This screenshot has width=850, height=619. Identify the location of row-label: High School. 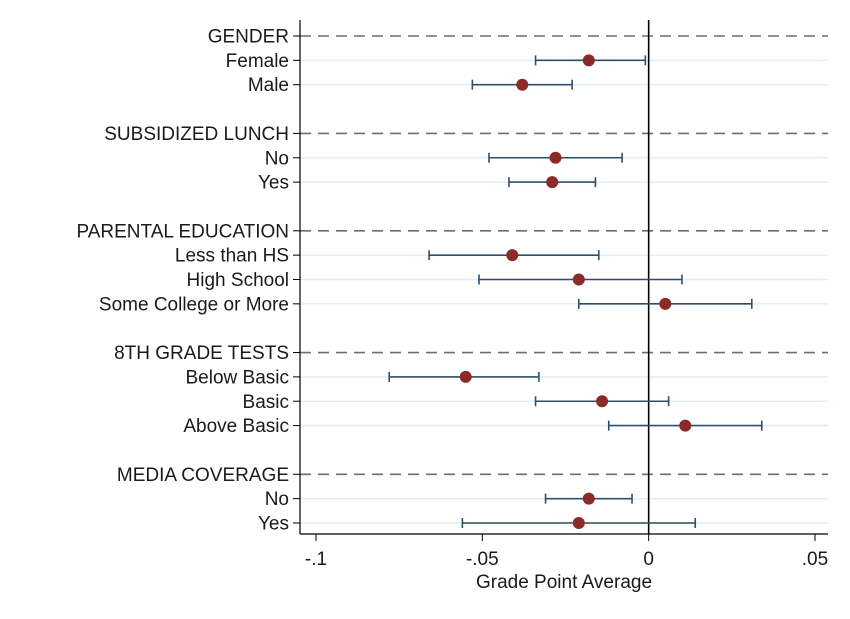
(238, 280).